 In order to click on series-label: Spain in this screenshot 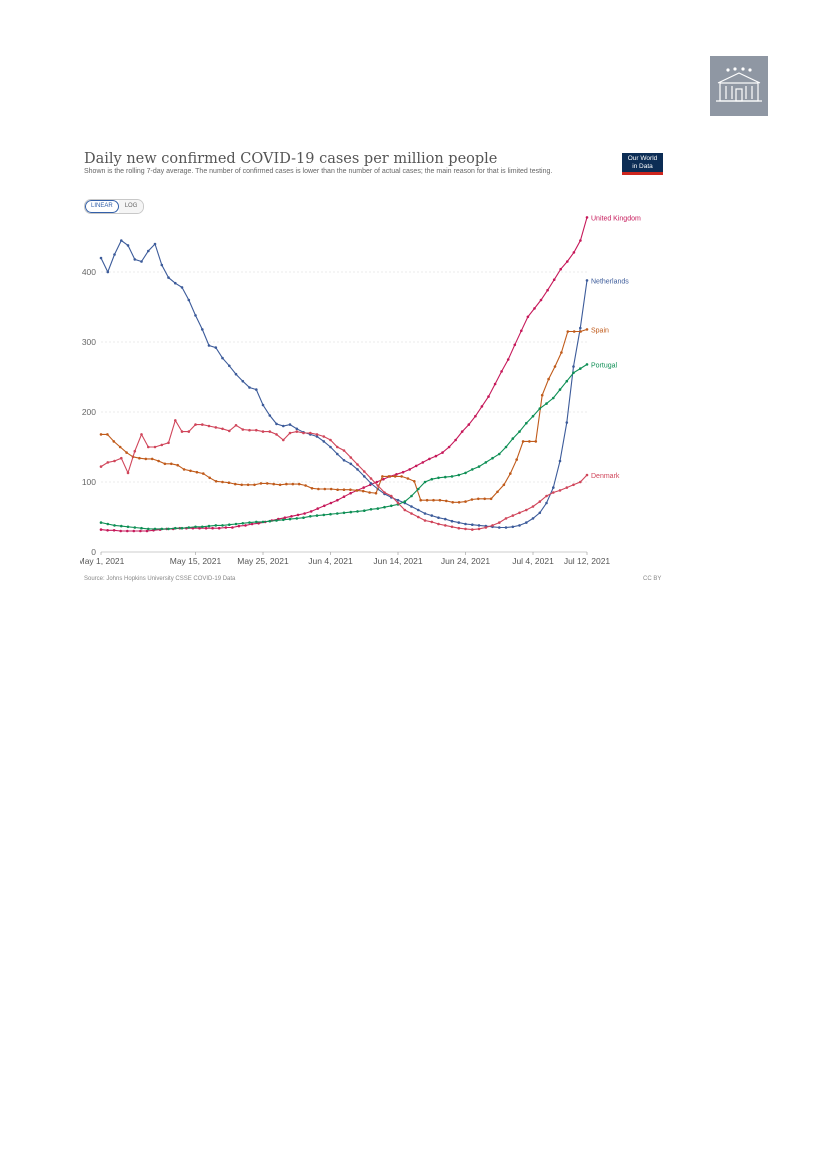, I will do `click(600, 330)`.